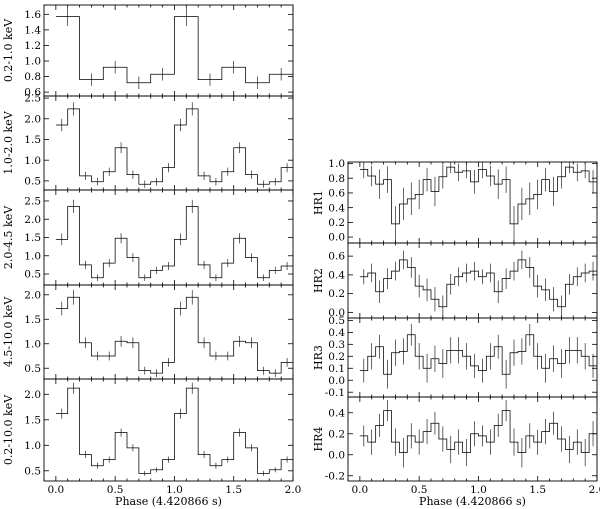  Describe the element at coordinates (8, 237) in the screenshot. I see `y-axis-label: 2.0-4.5 keV` at that location.